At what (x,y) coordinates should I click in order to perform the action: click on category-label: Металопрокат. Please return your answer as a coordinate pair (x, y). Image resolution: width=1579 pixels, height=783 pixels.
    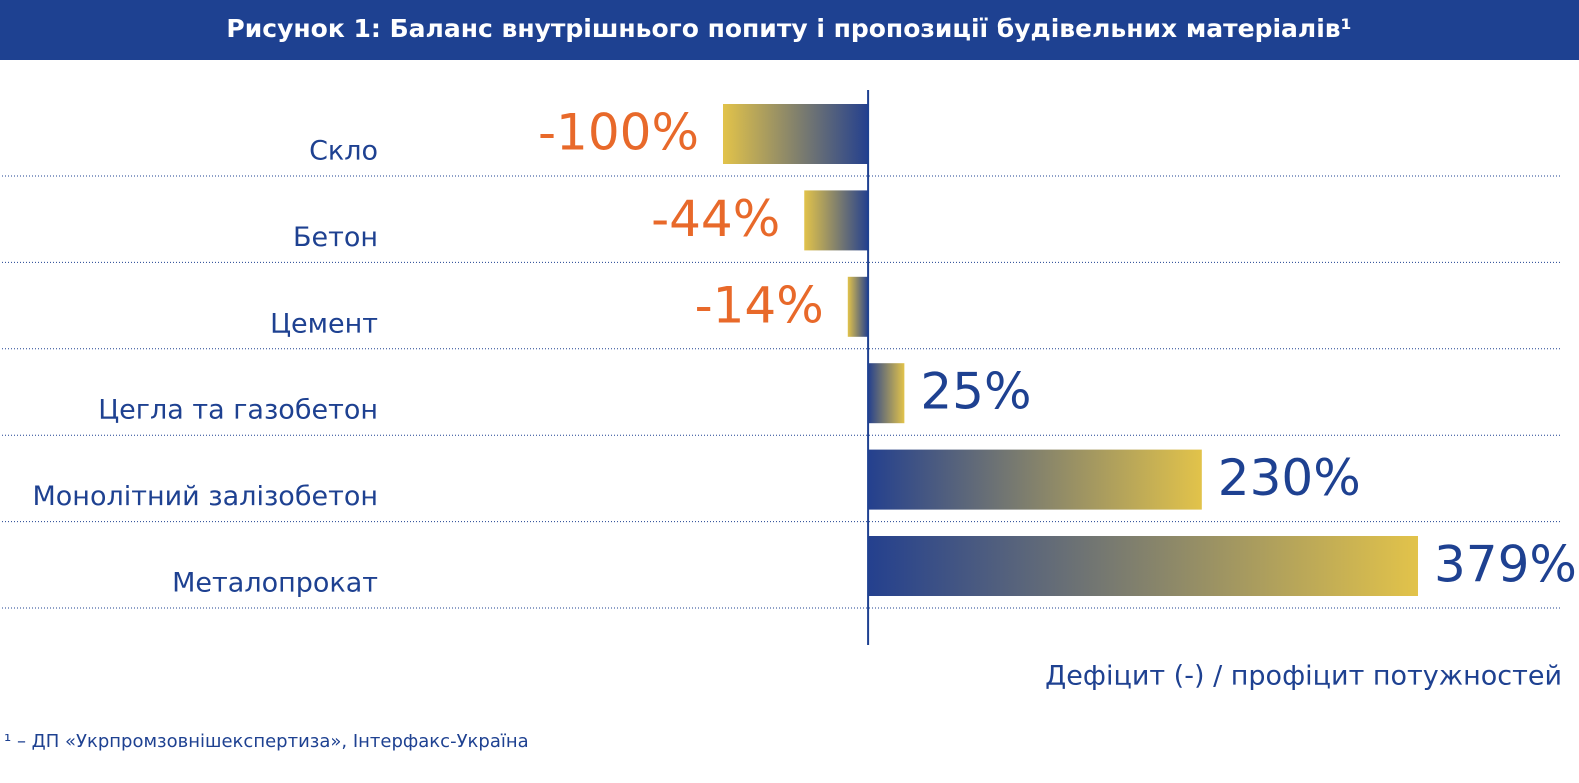
    Looking at the image, I should click on (275, 583).